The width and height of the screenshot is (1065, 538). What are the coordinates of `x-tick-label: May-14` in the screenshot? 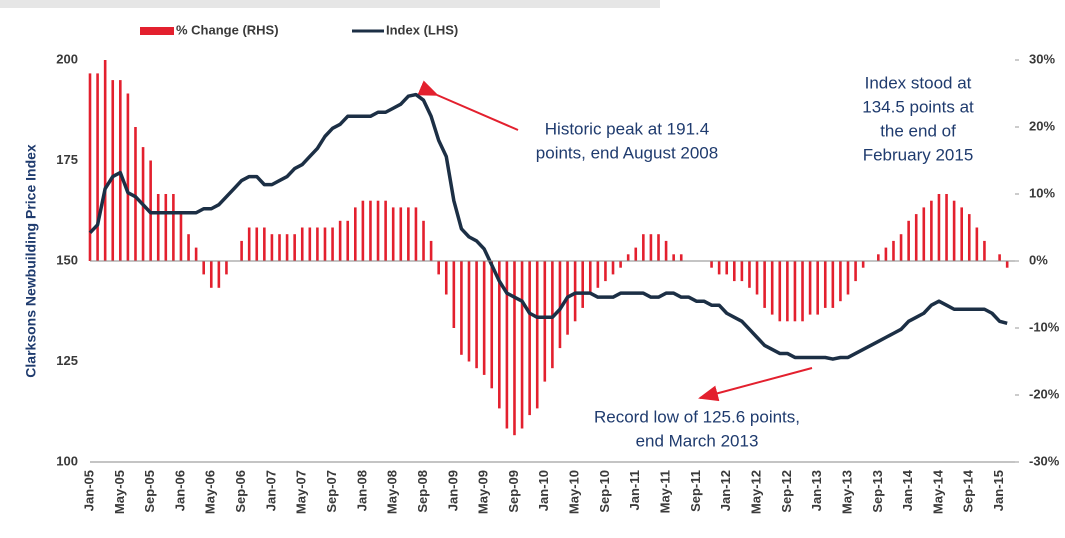 It's located at (937, 491).